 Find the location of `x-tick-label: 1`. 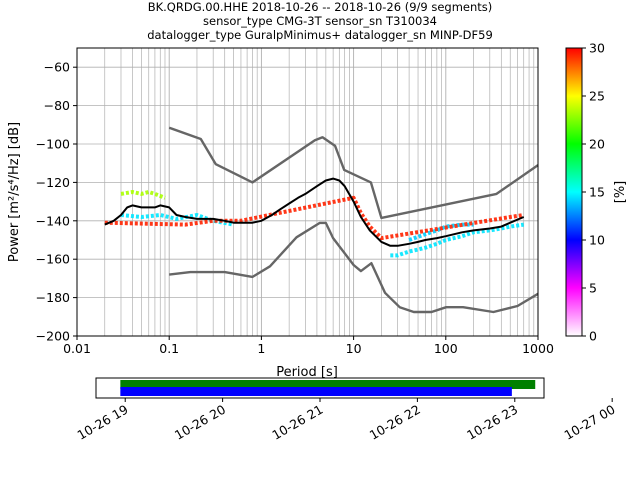

x-tick-label: 1 is located at coordinates (261, 348).